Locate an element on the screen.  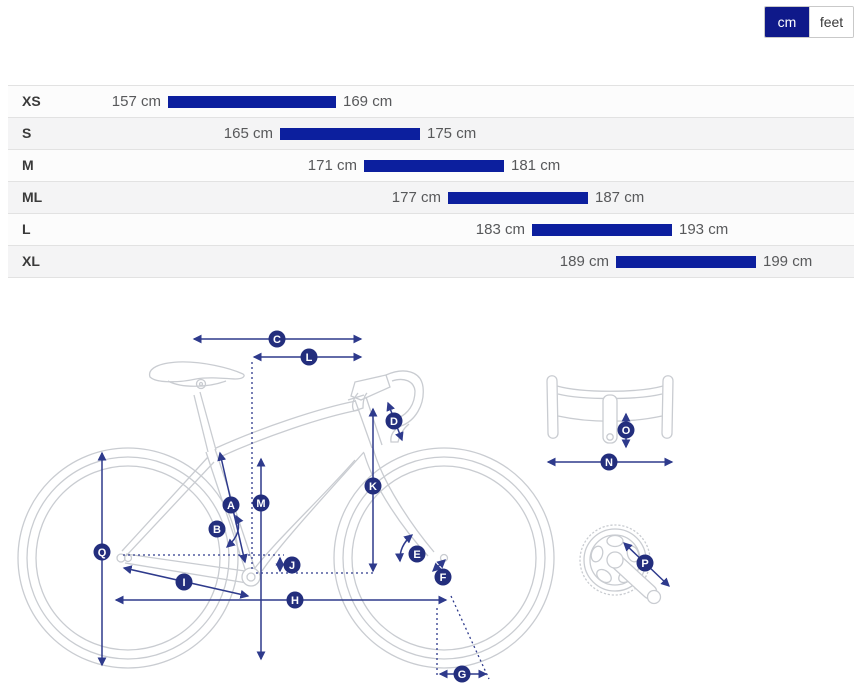
marker-p-badge: P is located at coordinates (645, 563).